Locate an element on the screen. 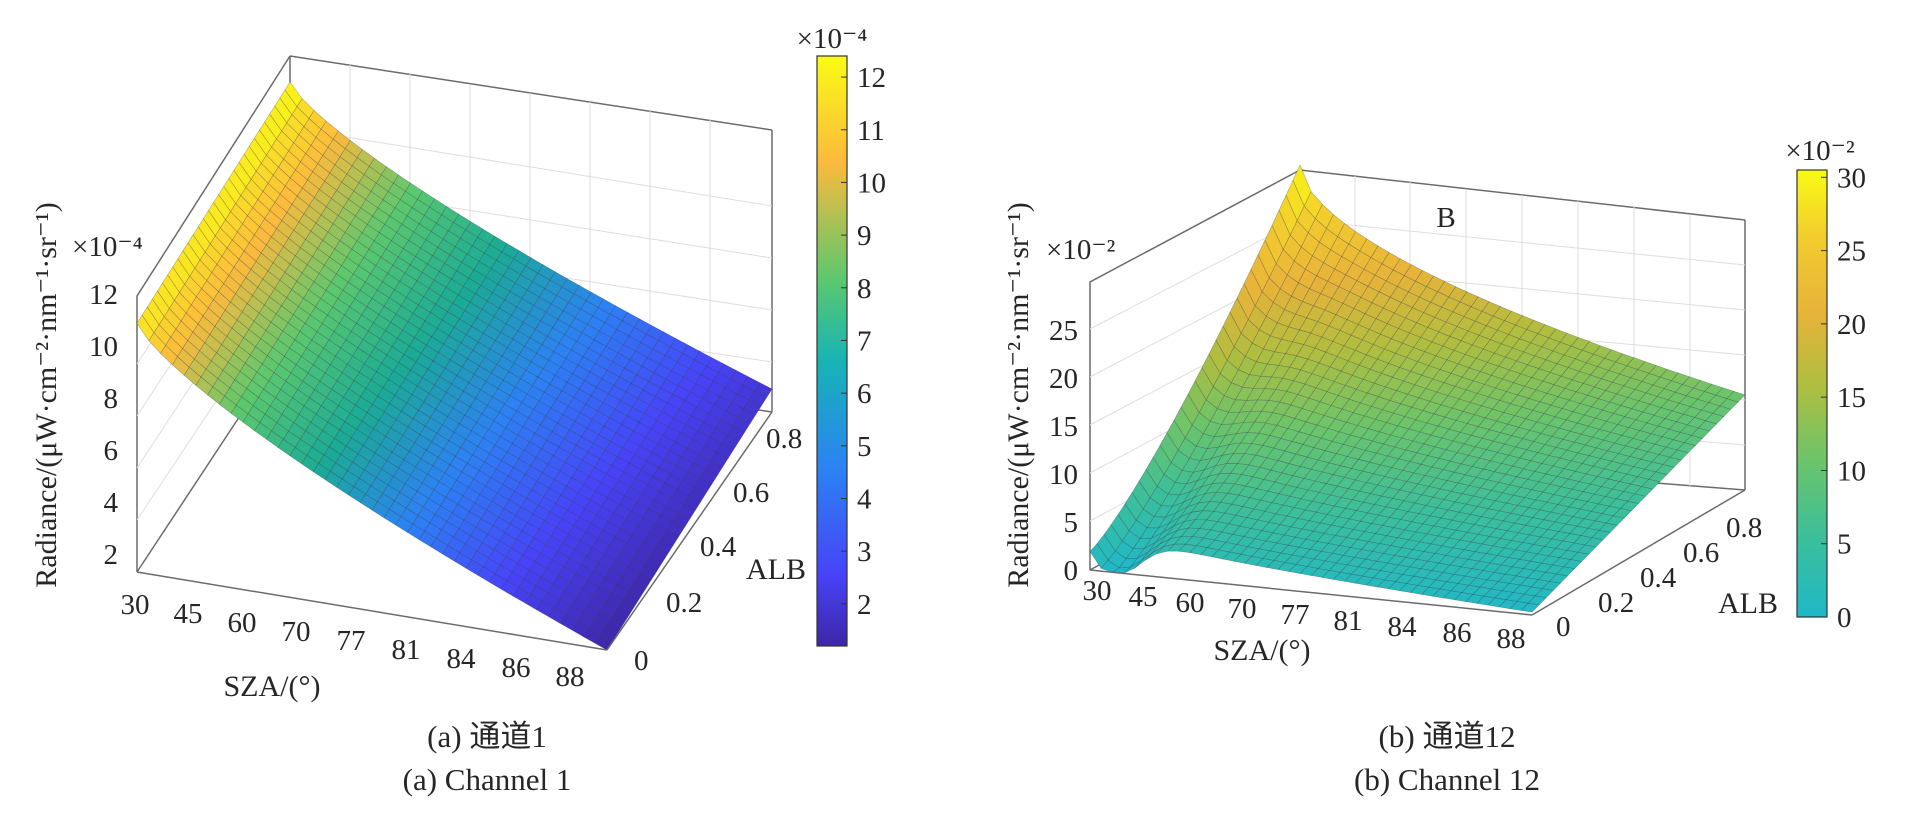 The image size is (1914, 815). chart-b-x-tick: 77 is located at coordinates (1295, 615).